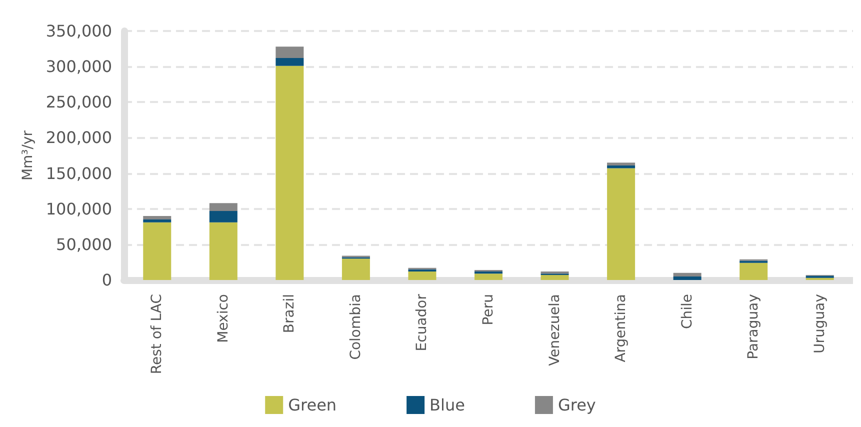  I want to click on x-tick-label: Argentina, so click(621, 328).